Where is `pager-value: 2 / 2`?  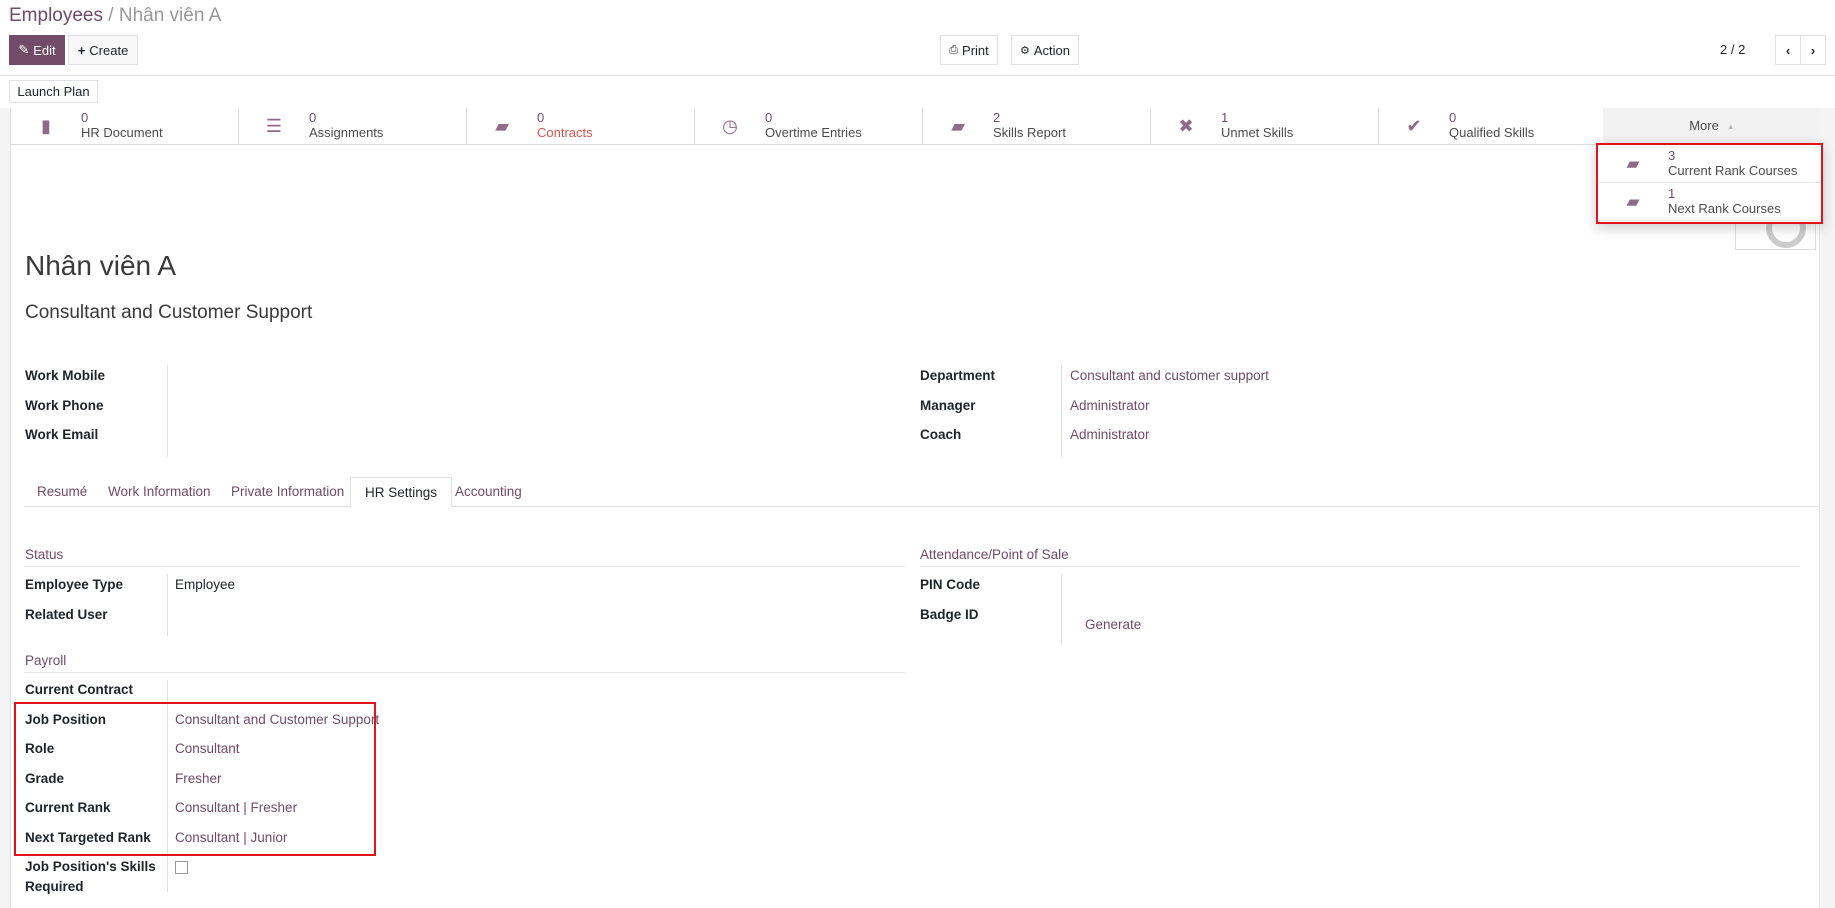 pager-value: 2 / 2 is located at coordinates (1733, 49).